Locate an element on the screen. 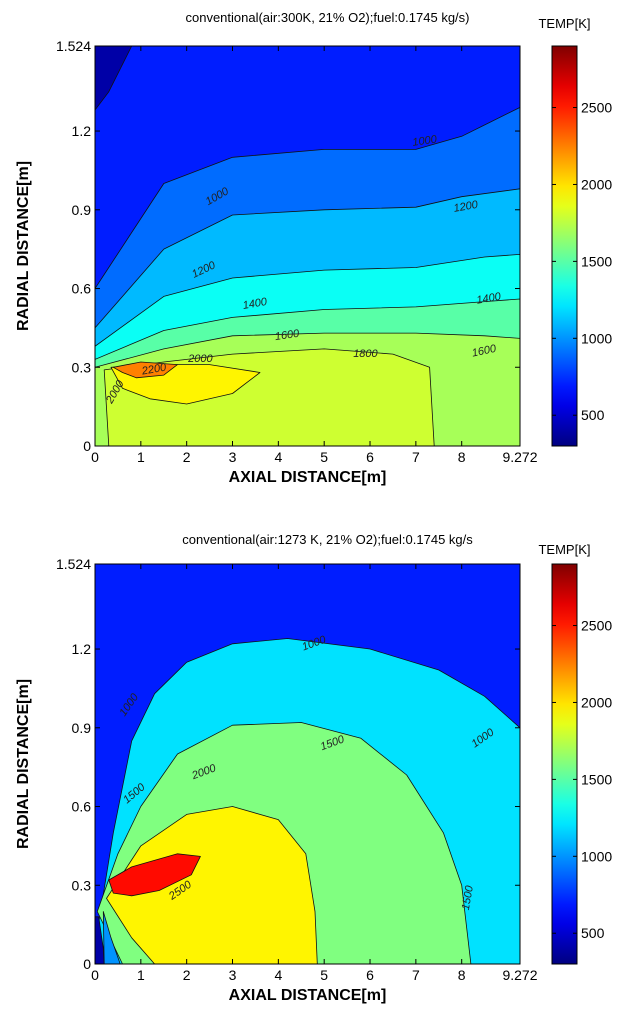 The width and height of the screenshot is (620, 1036). contour-label: 1200 is located at coordinates (466, 207).